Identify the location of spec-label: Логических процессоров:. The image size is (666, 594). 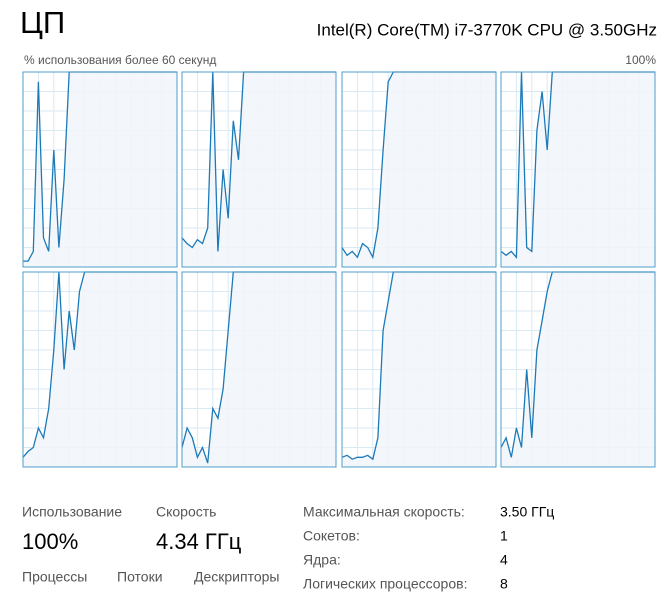
(385, 584).